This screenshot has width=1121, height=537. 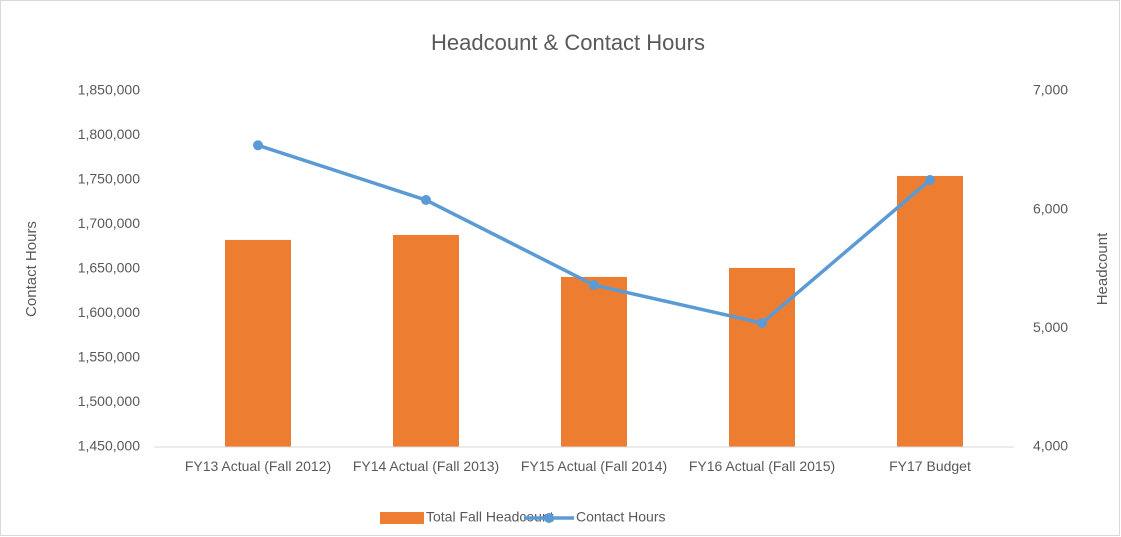 I want to click on y-tick-label: 1,500,000, so click(x=109, y=401).